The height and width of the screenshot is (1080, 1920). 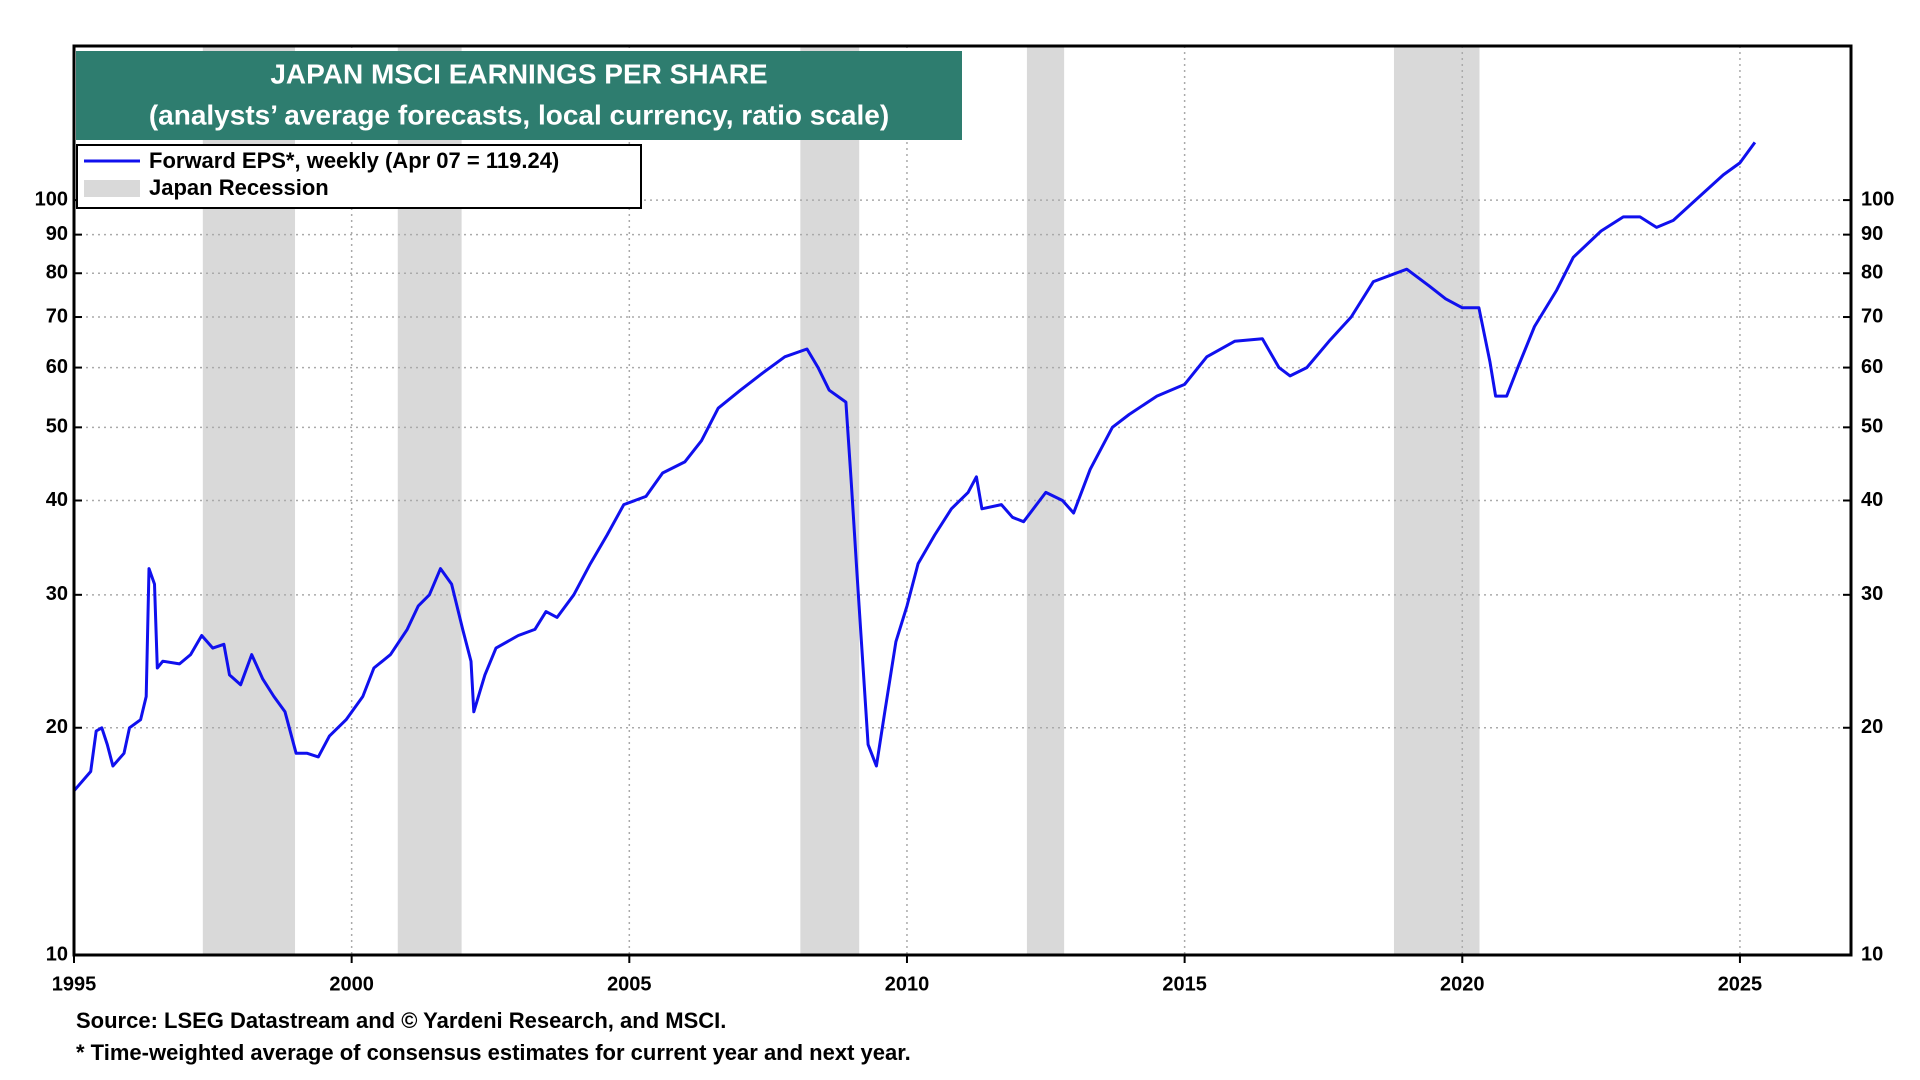 I want to click on x-tick-label: 2015, so click(x=1184, y=984).